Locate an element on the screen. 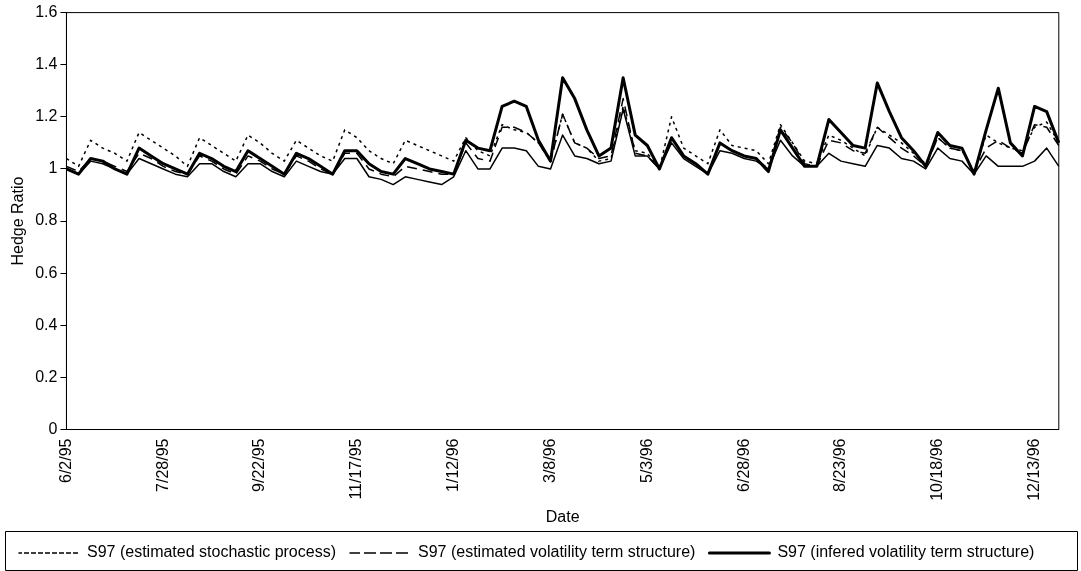 The image size is (1081, 571). y-tick-label: 0.2 is located at coordinates (46, 376).